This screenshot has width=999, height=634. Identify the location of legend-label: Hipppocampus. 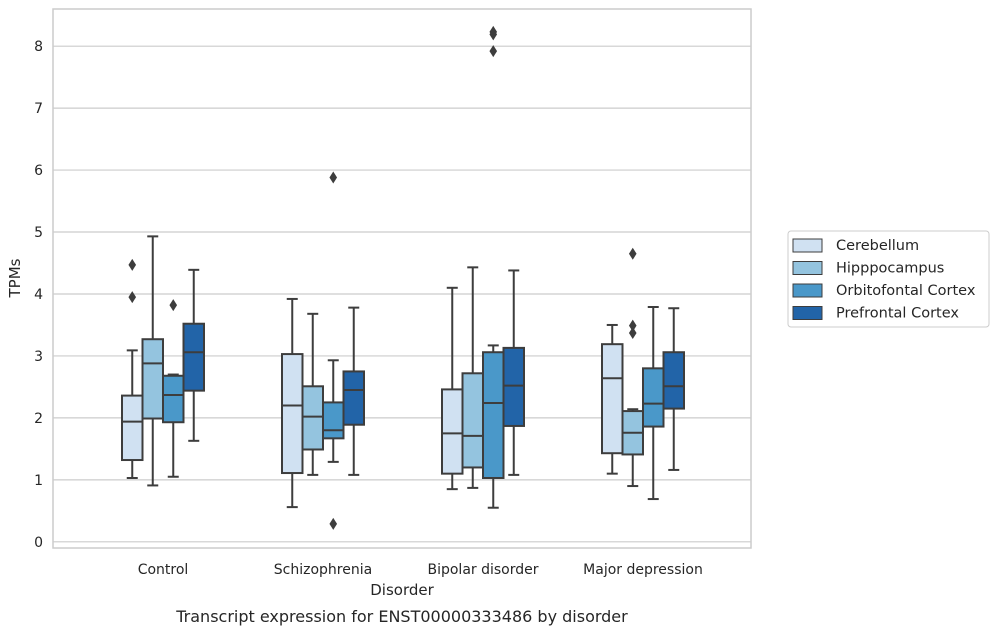
(890, 269).